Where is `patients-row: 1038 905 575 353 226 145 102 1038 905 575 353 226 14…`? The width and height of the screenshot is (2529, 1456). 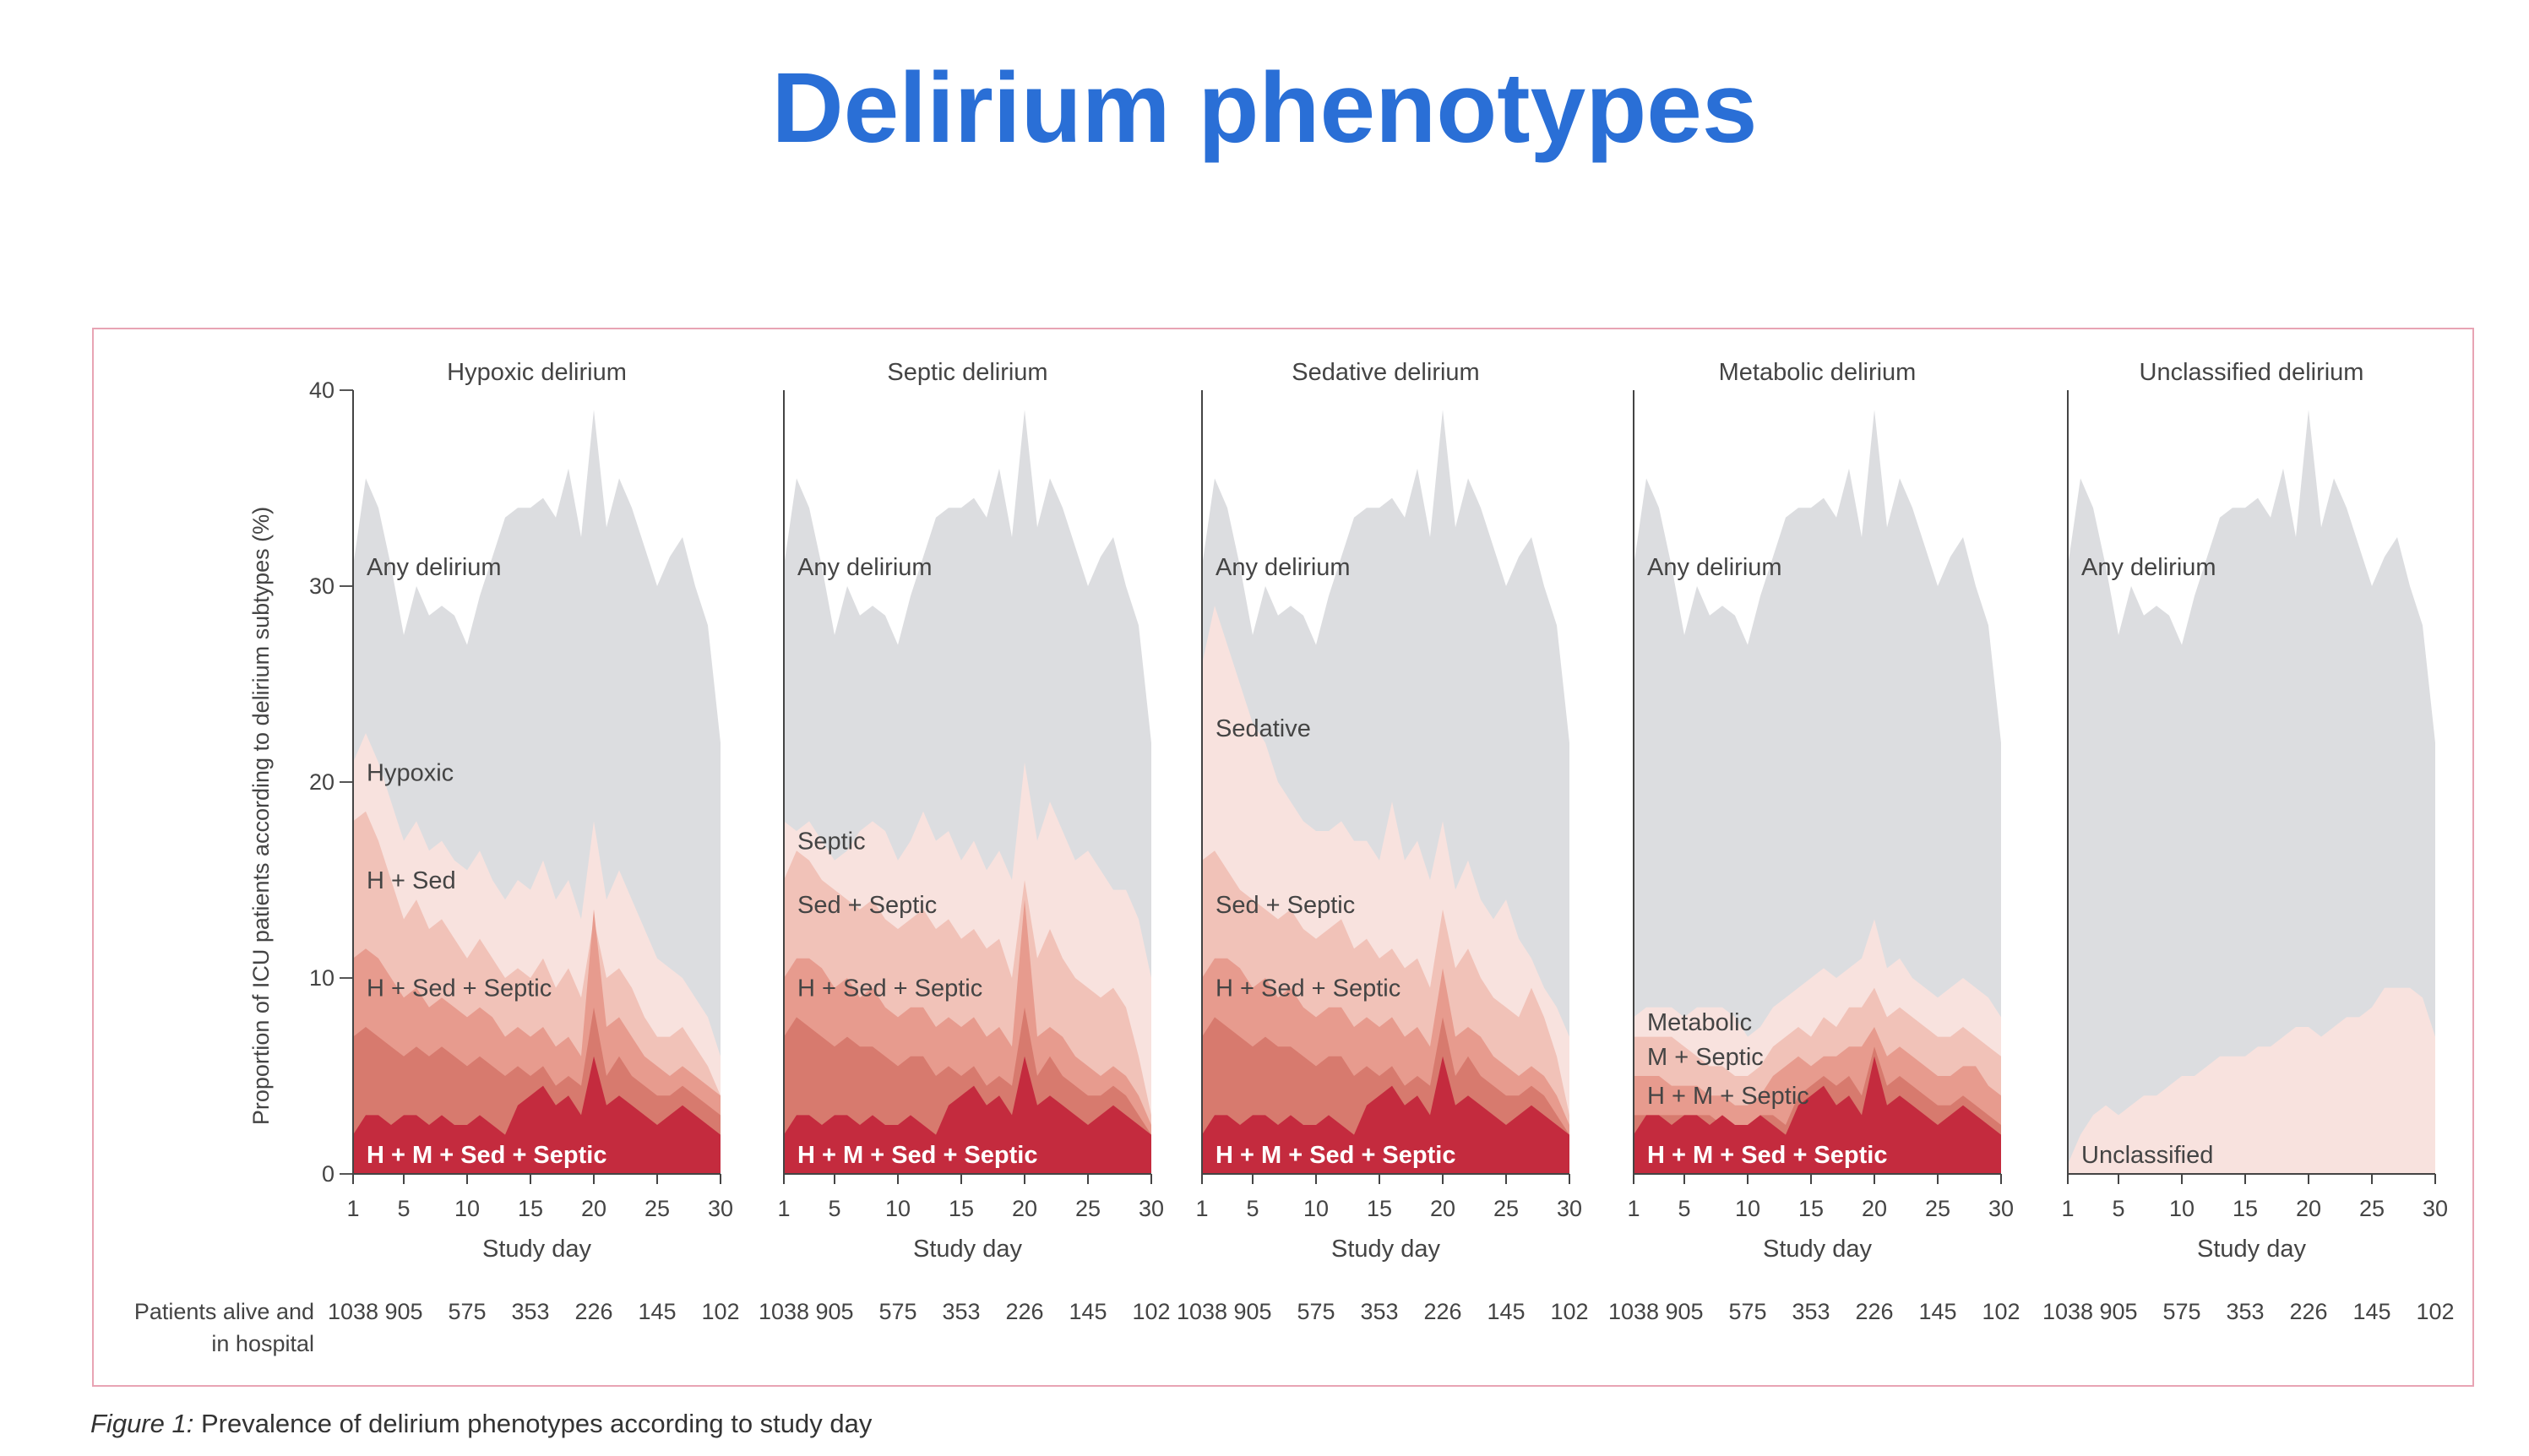
patients-row: 1038 905 575 353 226 145 102 1038 905 575 353 226 14… is located at coordinates (1294, 1327).